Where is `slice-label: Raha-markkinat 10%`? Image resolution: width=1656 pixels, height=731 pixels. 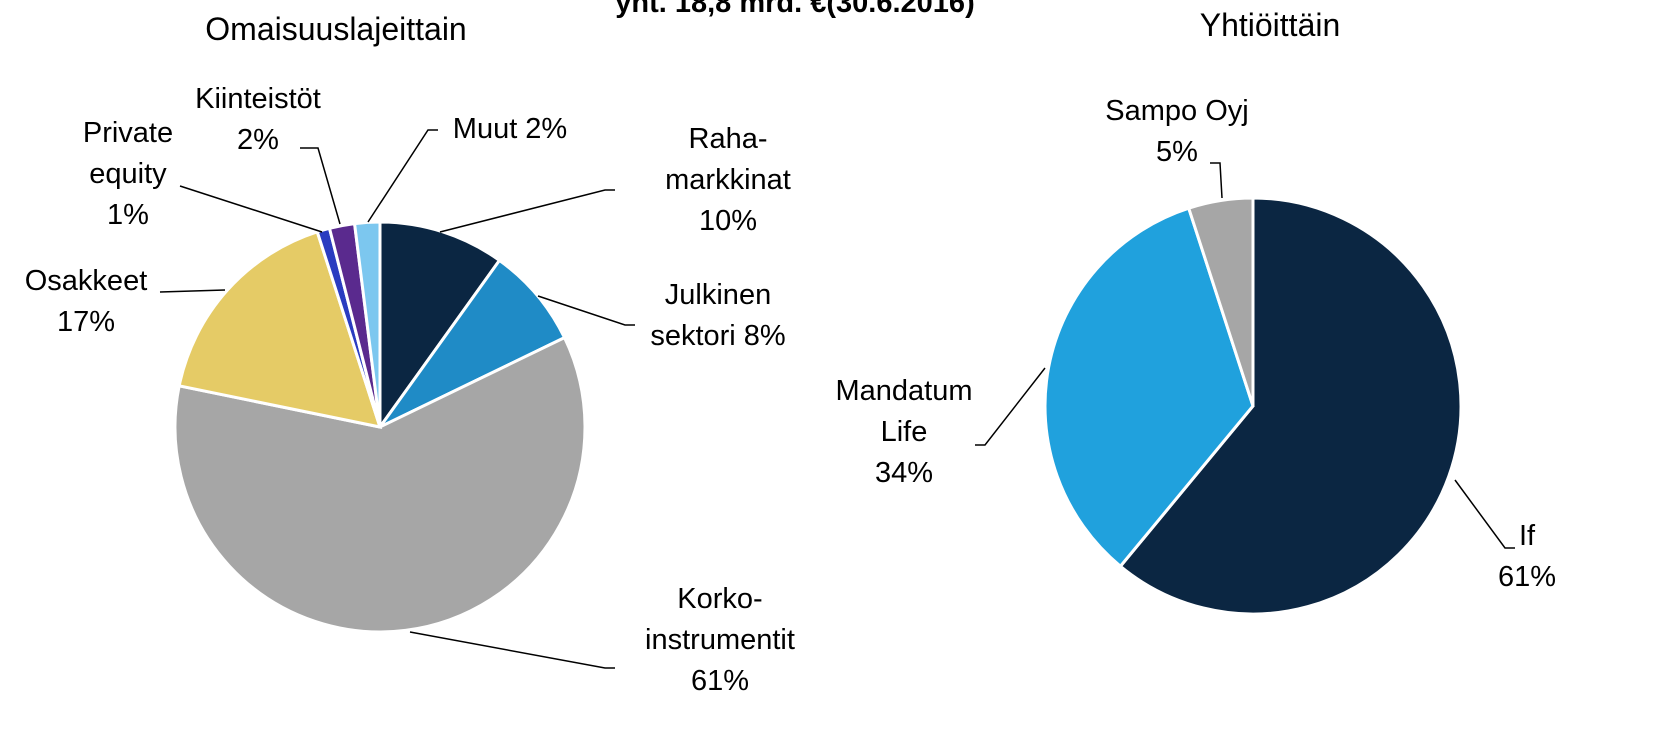 slice-label: Raha-markkinat 10% is located at coordinates (728, 180).